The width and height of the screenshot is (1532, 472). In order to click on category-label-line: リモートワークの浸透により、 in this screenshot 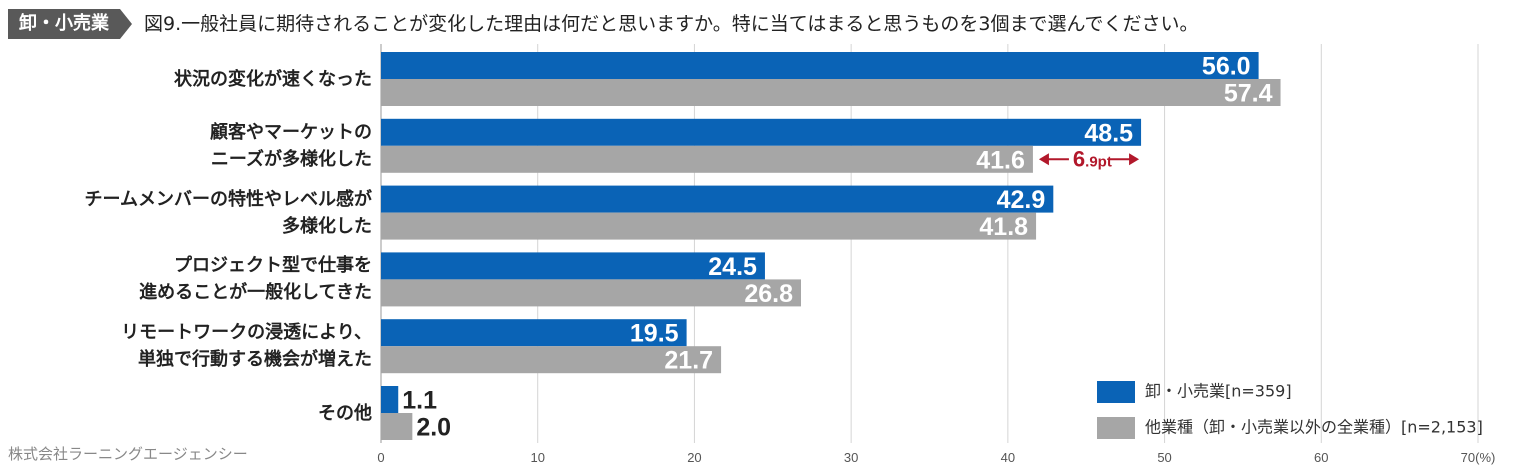, I will do `click(246, 333)`.